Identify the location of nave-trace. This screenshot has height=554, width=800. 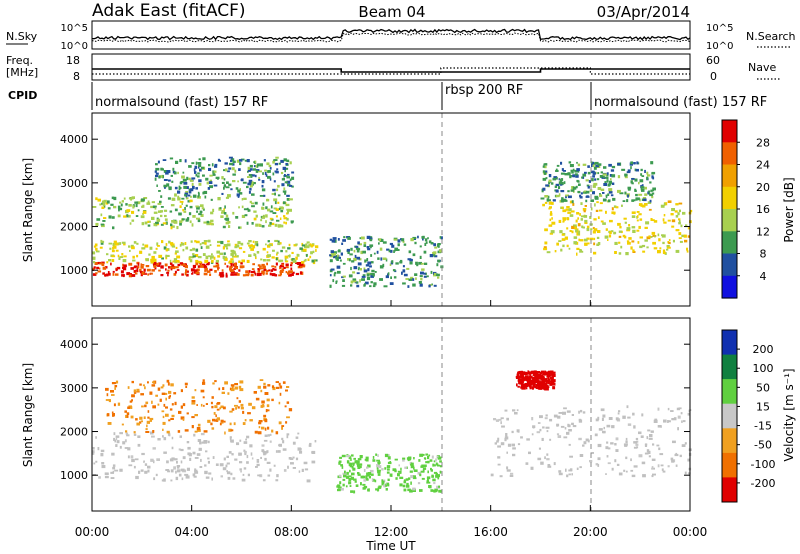
(391, 71).